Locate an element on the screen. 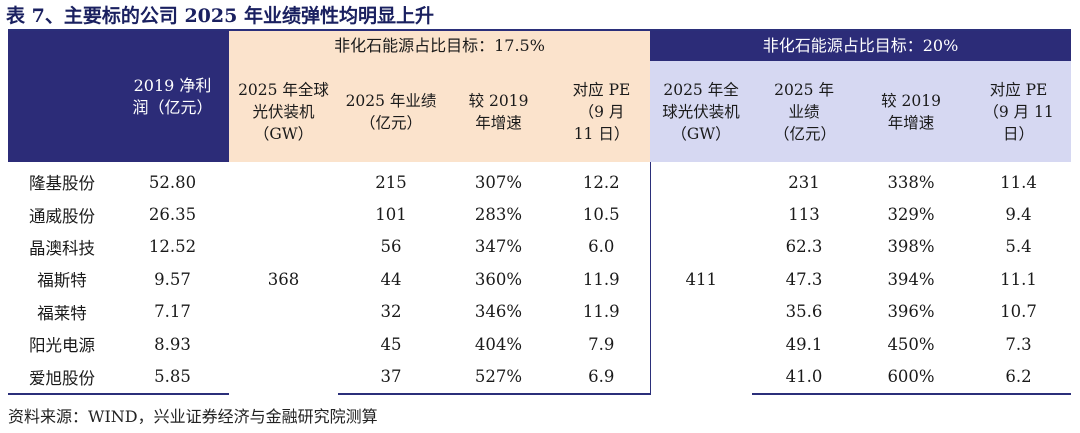  b-pe: 6.2 is located at coordinates (1019, 377).